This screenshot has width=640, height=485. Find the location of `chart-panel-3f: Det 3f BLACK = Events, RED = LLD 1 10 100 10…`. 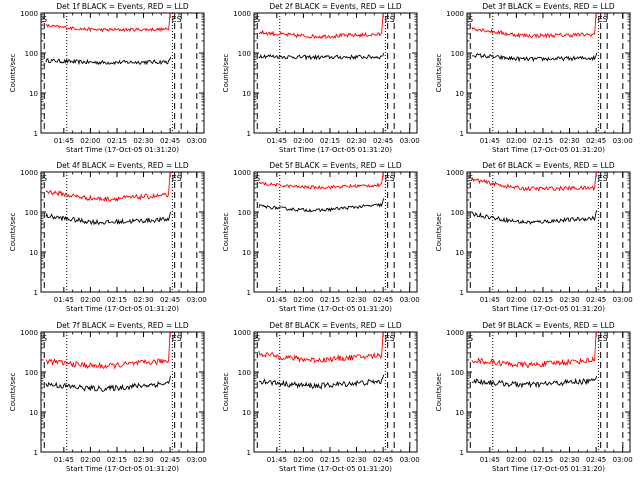

chart-panel-3f: Det 3f BLACK = Events, RED = LLD 1 10 100 10… is located at coordinates (534, 78).